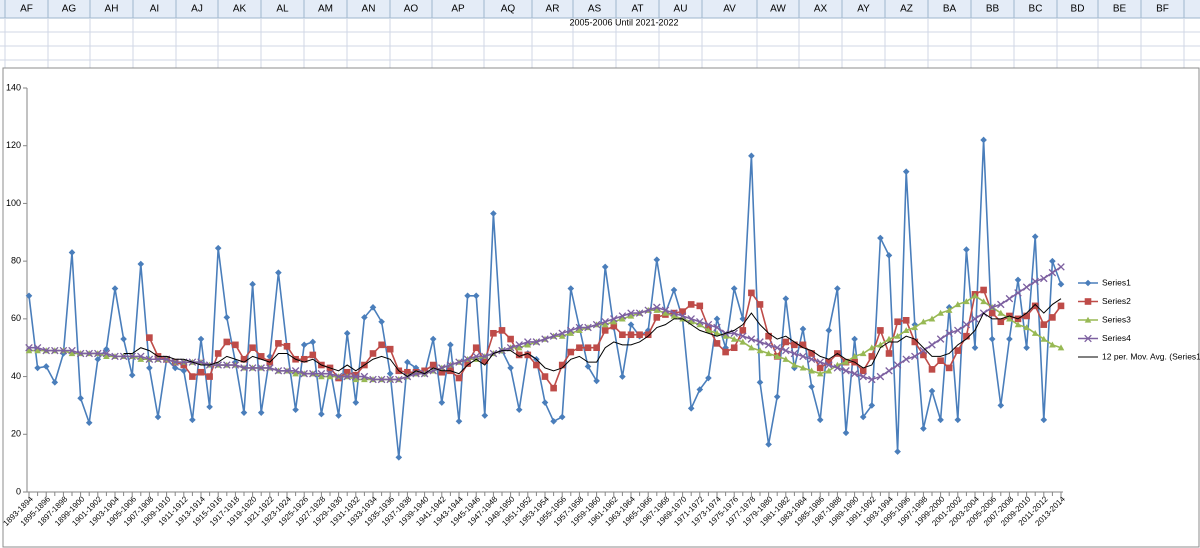 The height and width of the screenshot is (548, 1200). Describe the element at coordinates (197, 9) in the screenshot. I see `column-header: AJ` at that location.